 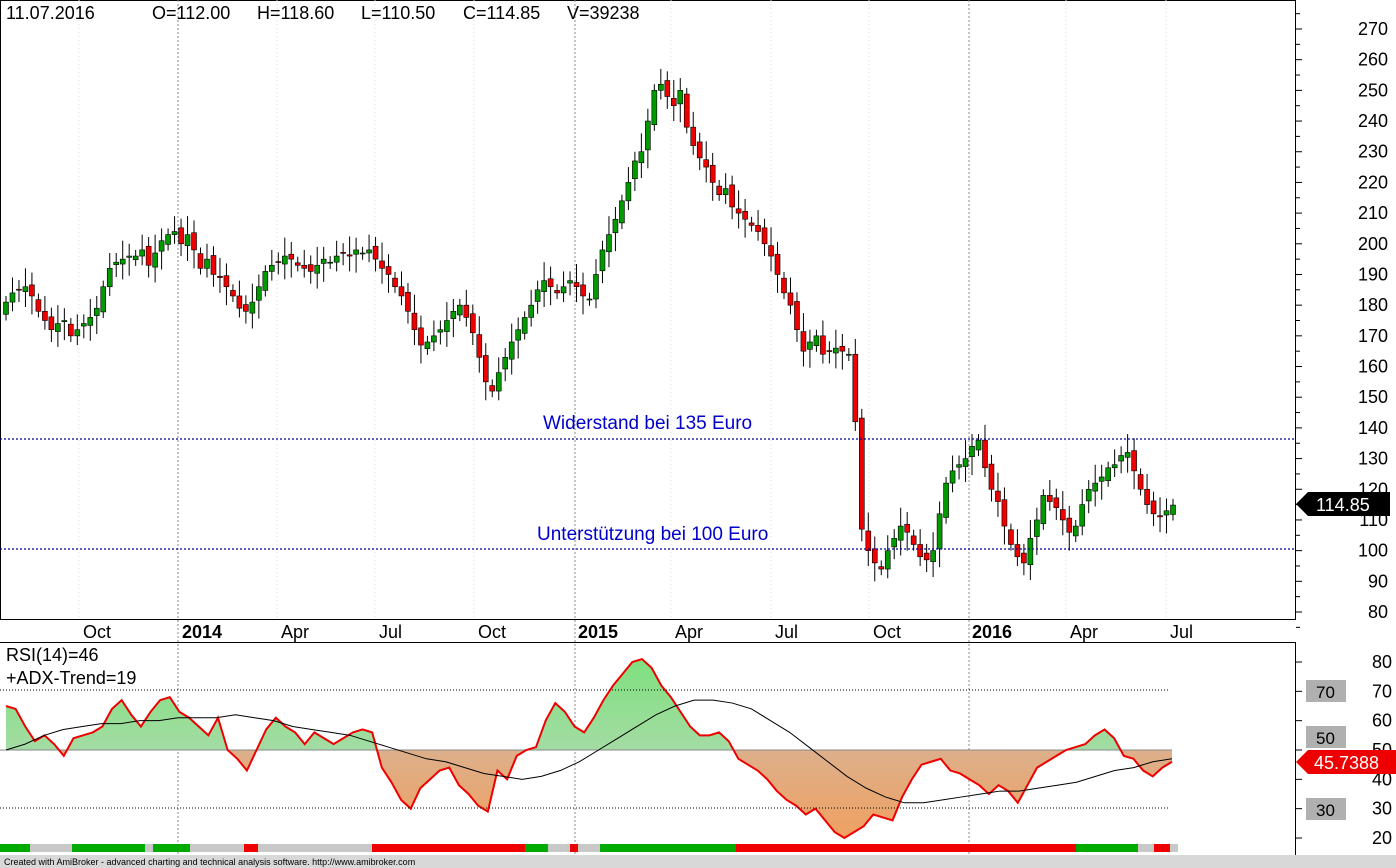 What do you see at coordinates (603, 13) in the screenshot?
I see `header-volume: V=39238` at bounding box center [603, 13].